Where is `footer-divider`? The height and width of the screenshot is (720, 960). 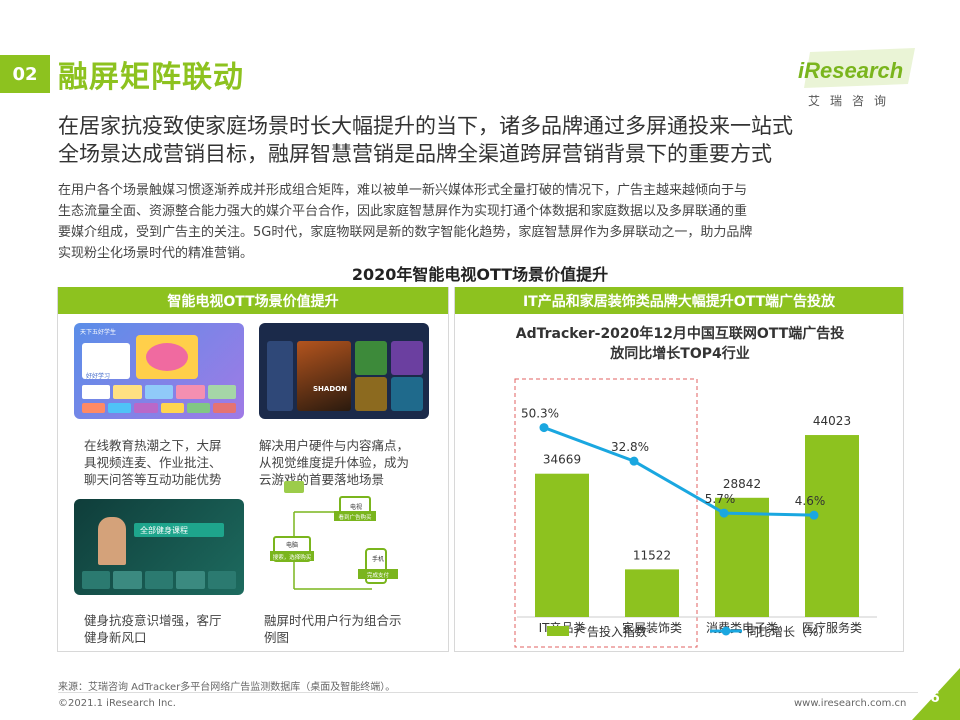 footer-divider is located at coordinates (488, 692).